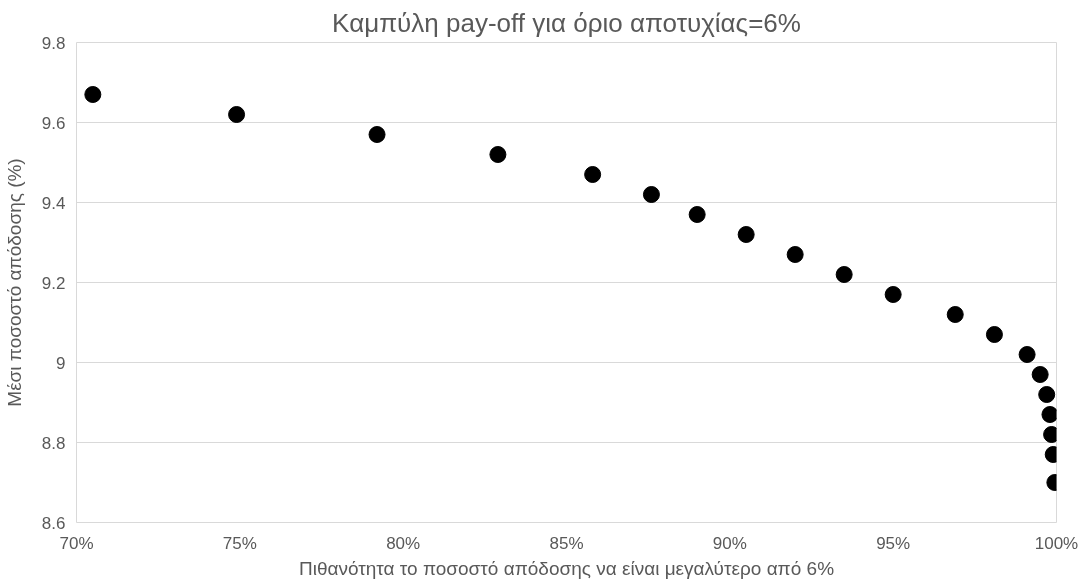 Image resolution: width=1091 pixels, height=581 pixels. What do you see at coordinates (61, 363) in the screenshot?
I see `y-tick-label: 9` at bounding box center [61, 363].